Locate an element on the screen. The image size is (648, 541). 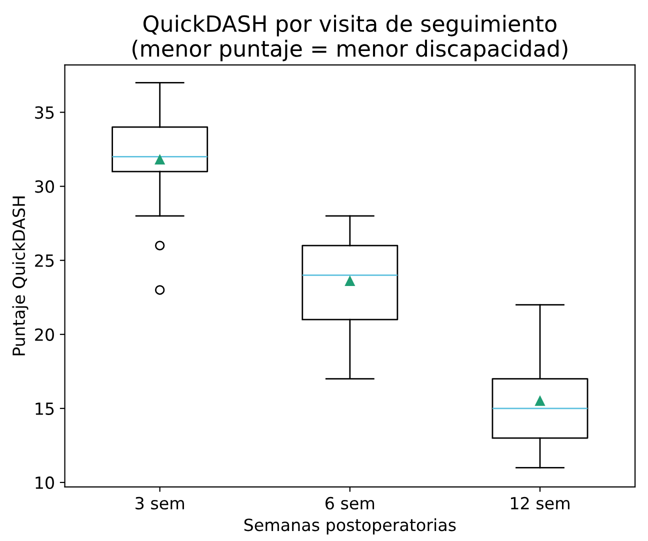
y-tick-label: 35 is located at coordinates (44, 112).